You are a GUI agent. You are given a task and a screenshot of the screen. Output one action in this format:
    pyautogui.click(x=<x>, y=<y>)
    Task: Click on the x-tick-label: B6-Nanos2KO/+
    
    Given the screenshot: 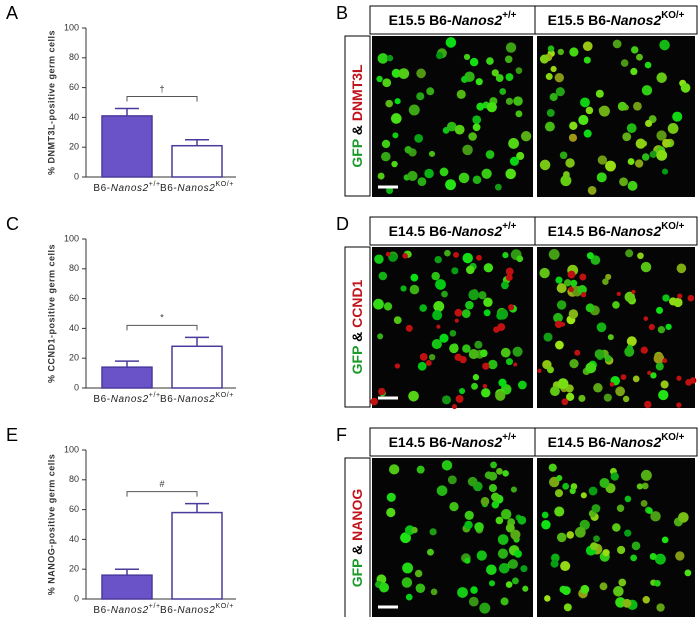 What is the action you would take?
    pyautogui.click(x=197, y=609)
    